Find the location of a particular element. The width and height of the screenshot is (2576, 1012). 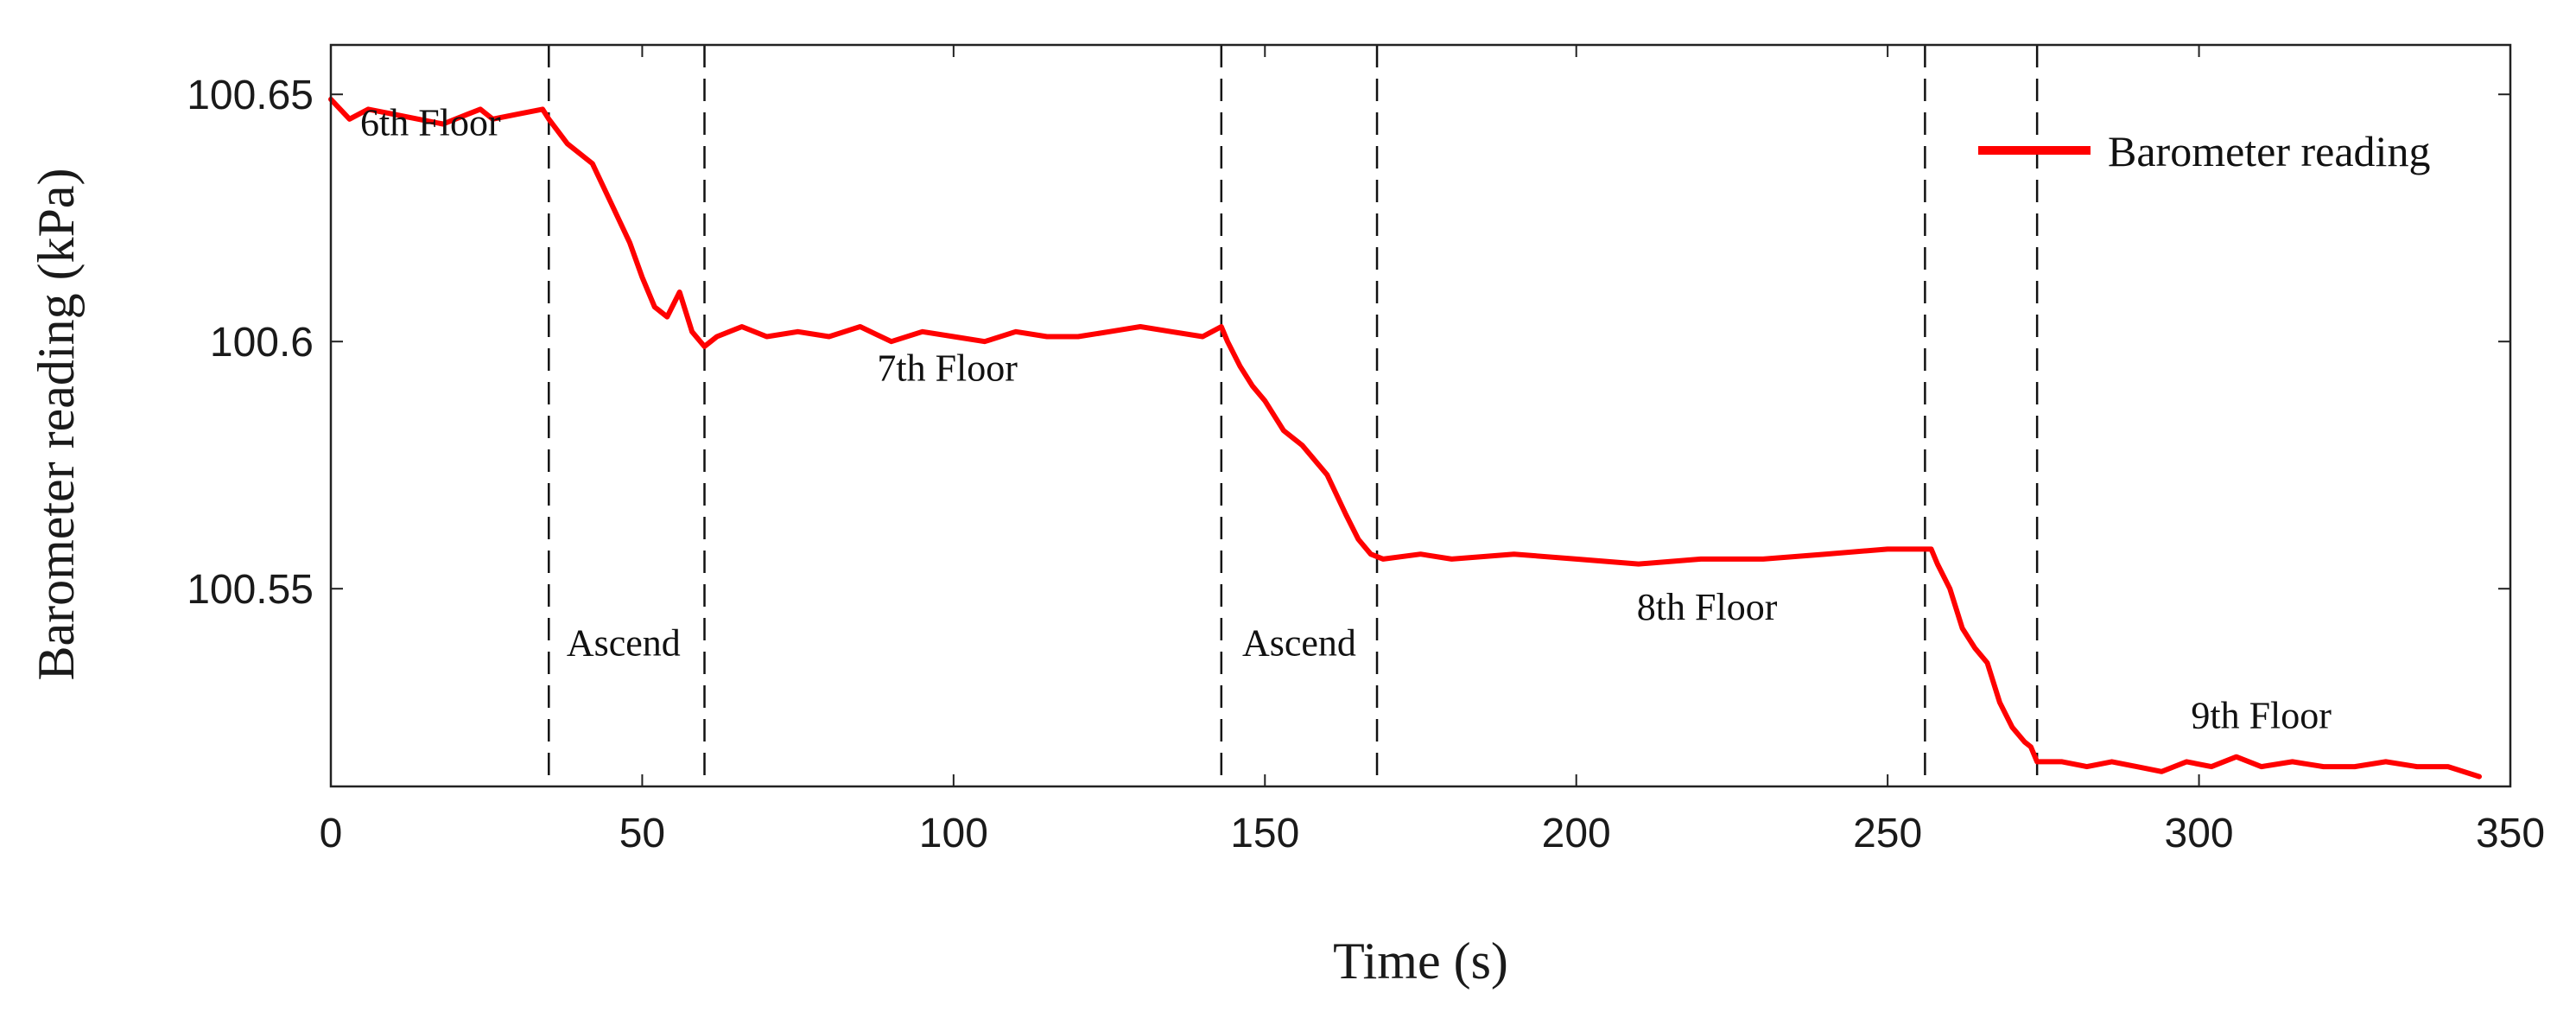

x-tick-label: 350 is located at coordinates (2510, 833).